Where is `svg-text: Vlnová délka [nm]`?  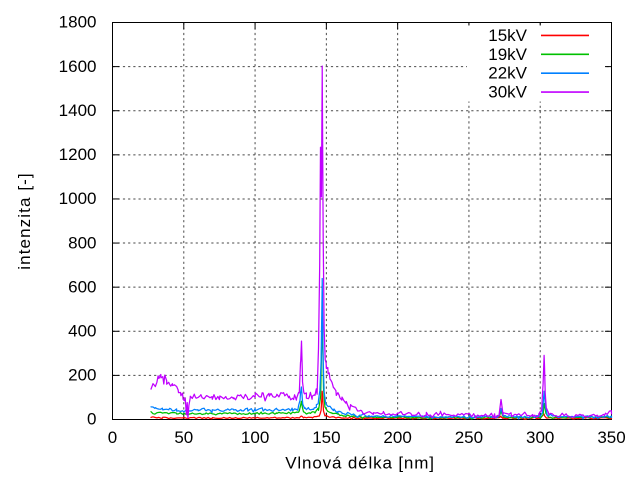 svg-text: Vlnová délka [nm] is located at coordinates (360, 463).